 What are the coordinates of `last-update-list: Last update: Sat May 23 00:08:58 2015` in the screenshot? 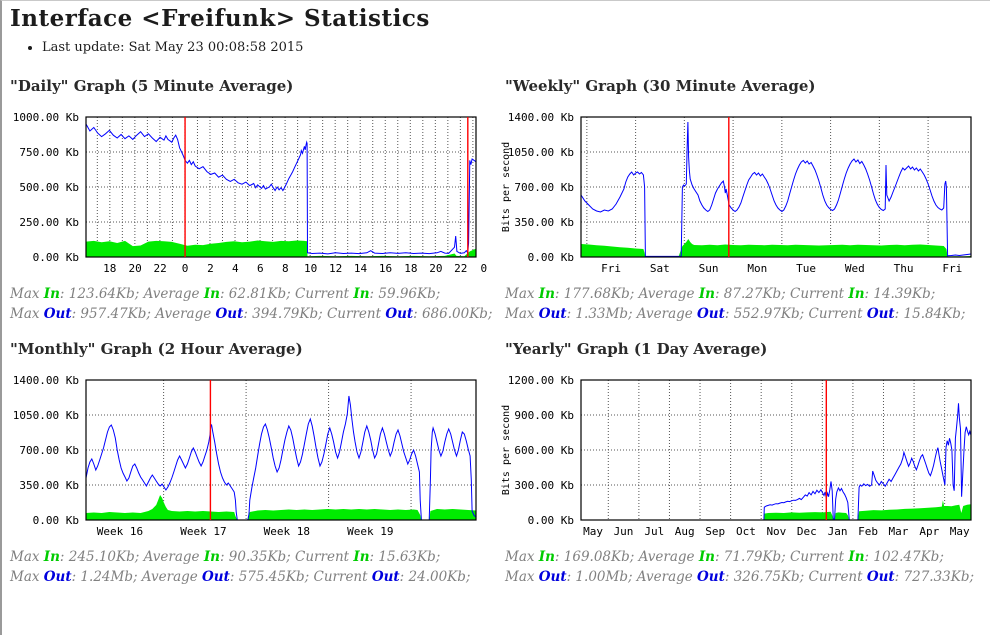 It's located at (510, 47).